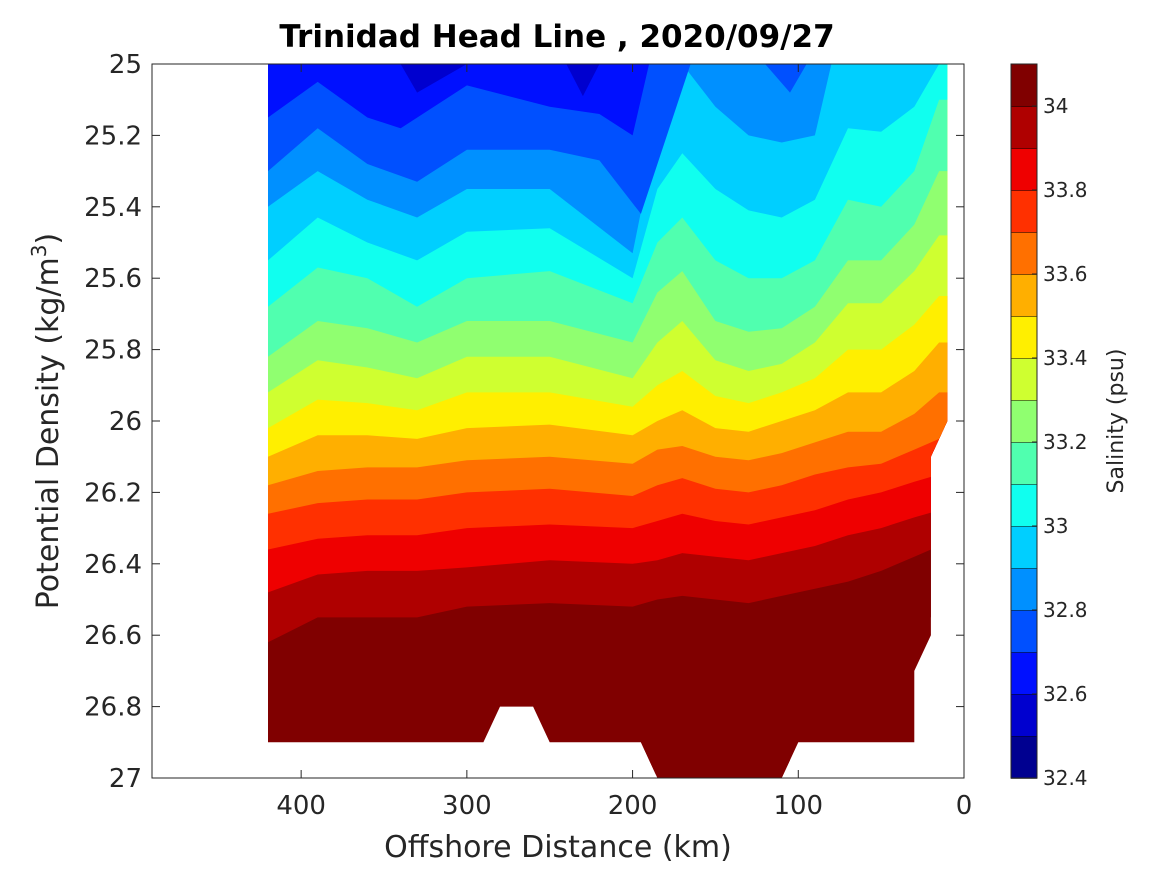 The image size is (1167, 875). What do you see at coordinates (1065, 442) in the screenshot?
I see `colorbar-tick-label: 33.2` at bounding box center [1065, 442].